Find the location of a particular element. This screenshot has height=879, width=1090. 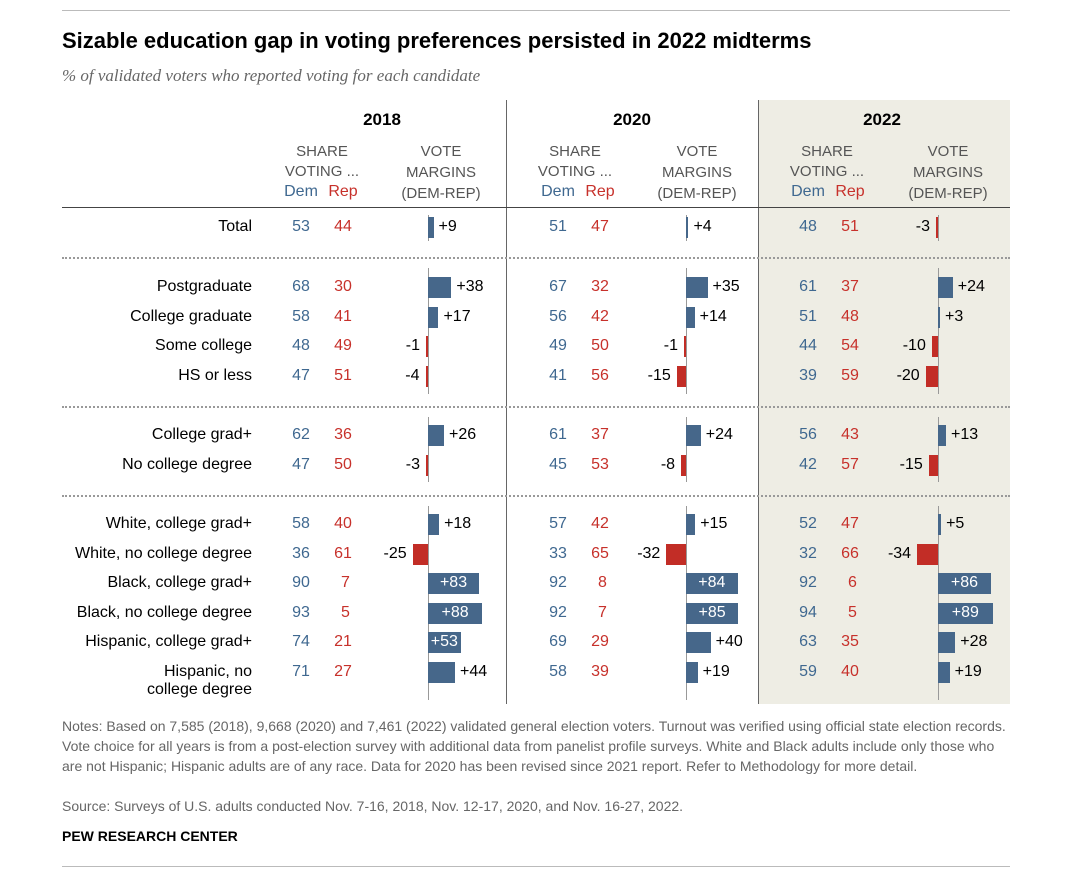

dem-share: 42 is located at coordinates (808, 464).